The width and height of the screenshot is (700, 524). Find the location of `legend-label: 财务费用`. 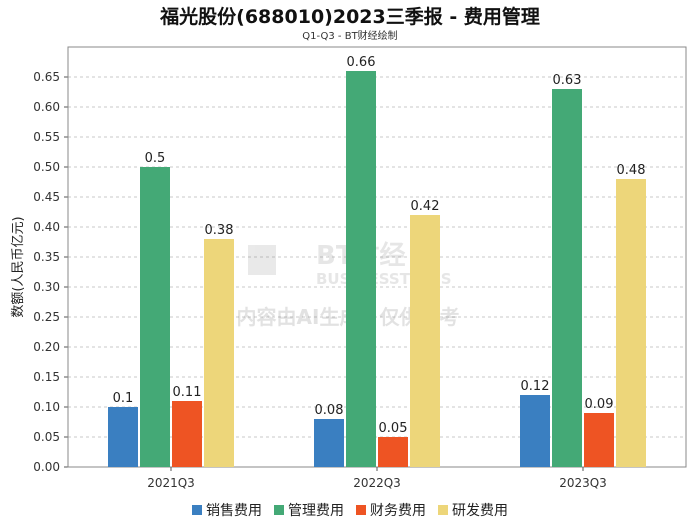

legend-label: 财务费用 is located at coordinates (398, 511).